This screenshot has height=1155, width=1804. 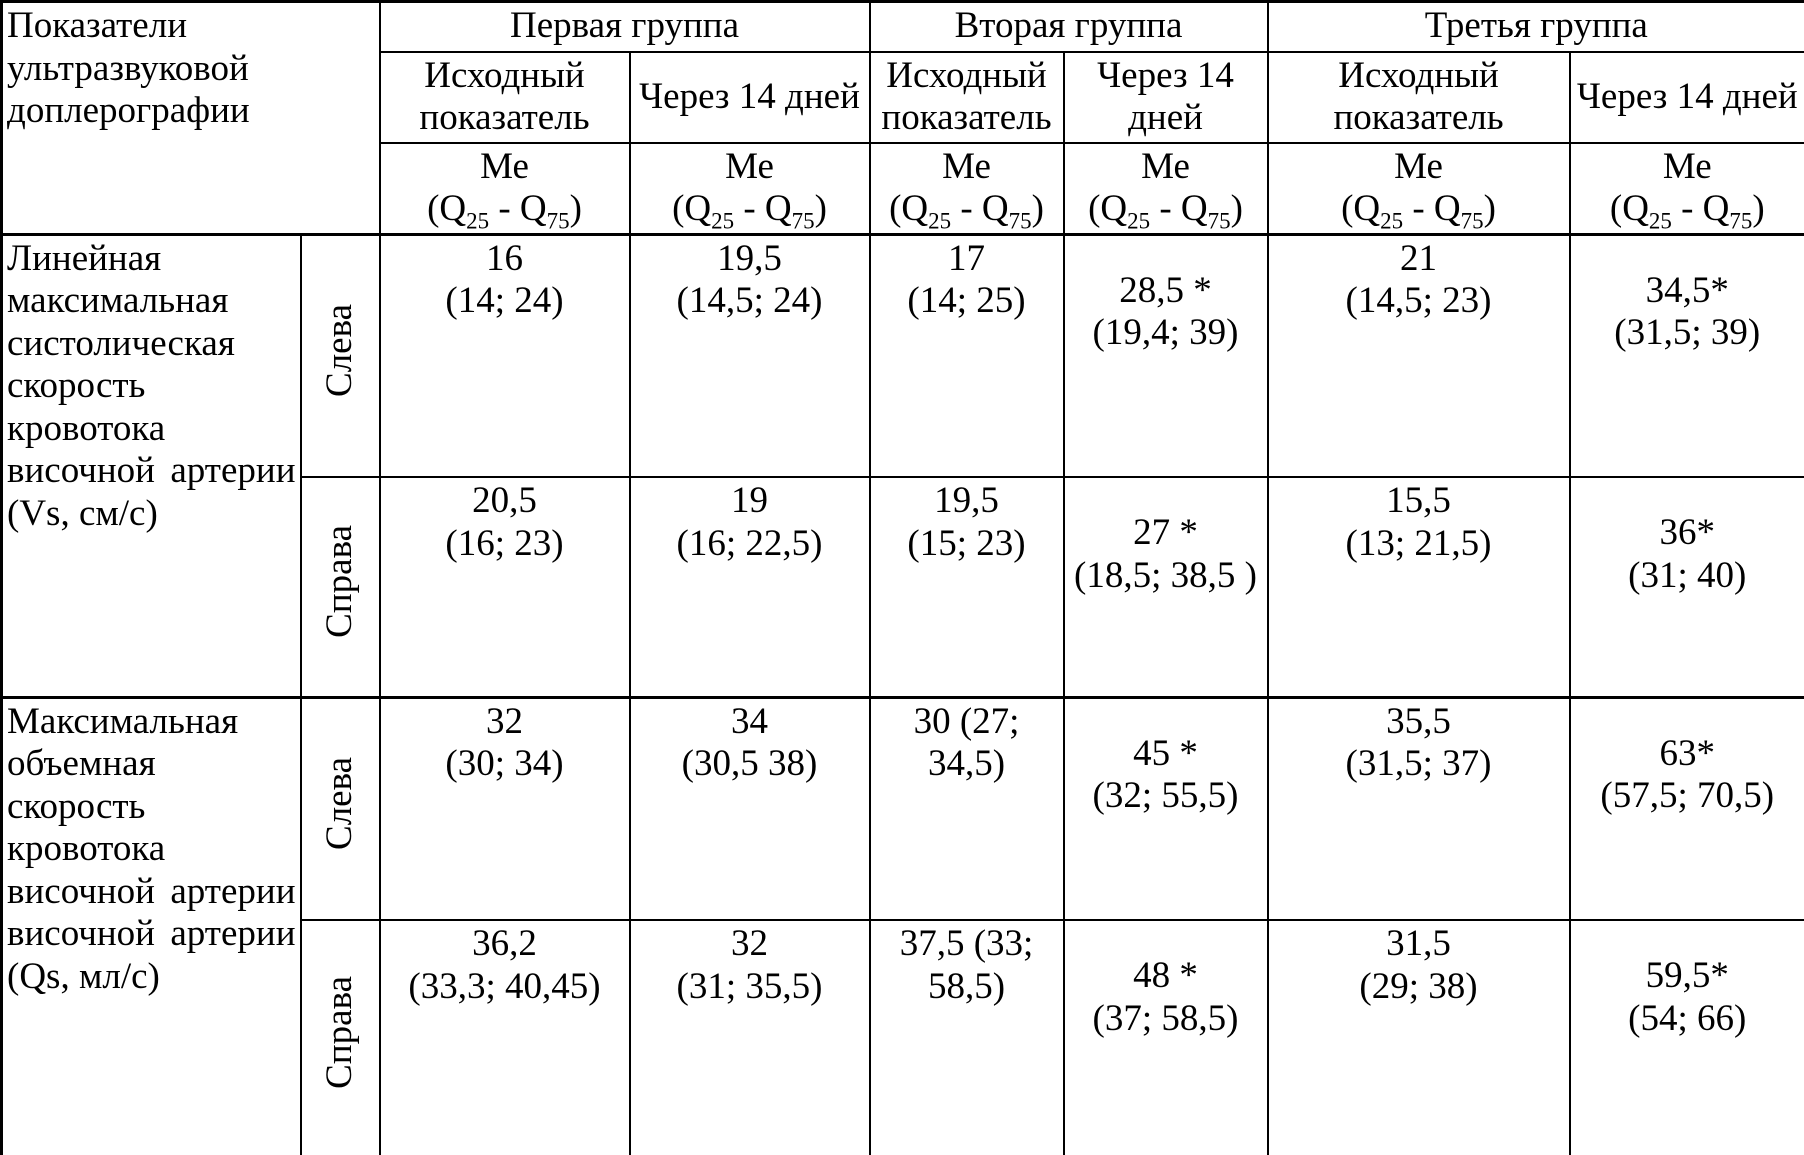 What do you see at coordinates (504, 587) in the screenshot?
I see `data-cell: 20,5 (16; 23)` at bounding box center [504, 587].